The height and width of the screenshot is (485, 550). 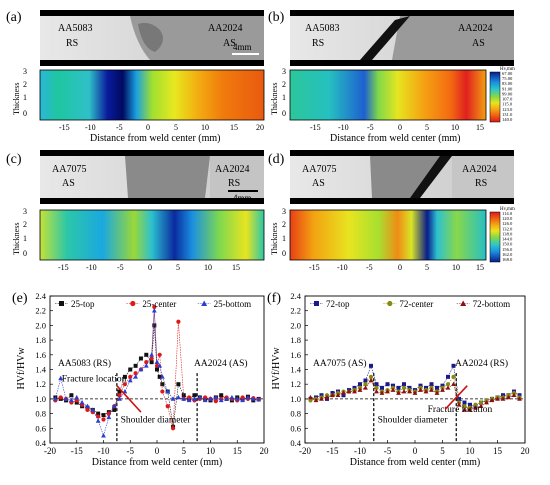 What do you see at coordinates (481, 183) in the screenshot?
I see `panel-d-right-side: RS` at bounding box center [481, 183].